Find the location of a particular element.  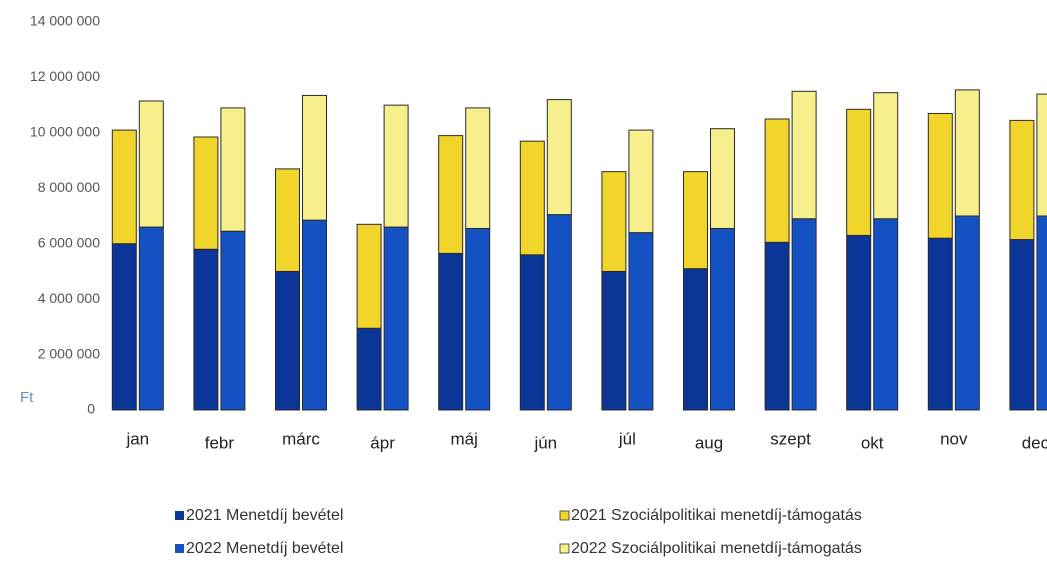

x-tick-label: szept is located at coordinates (790, 438).